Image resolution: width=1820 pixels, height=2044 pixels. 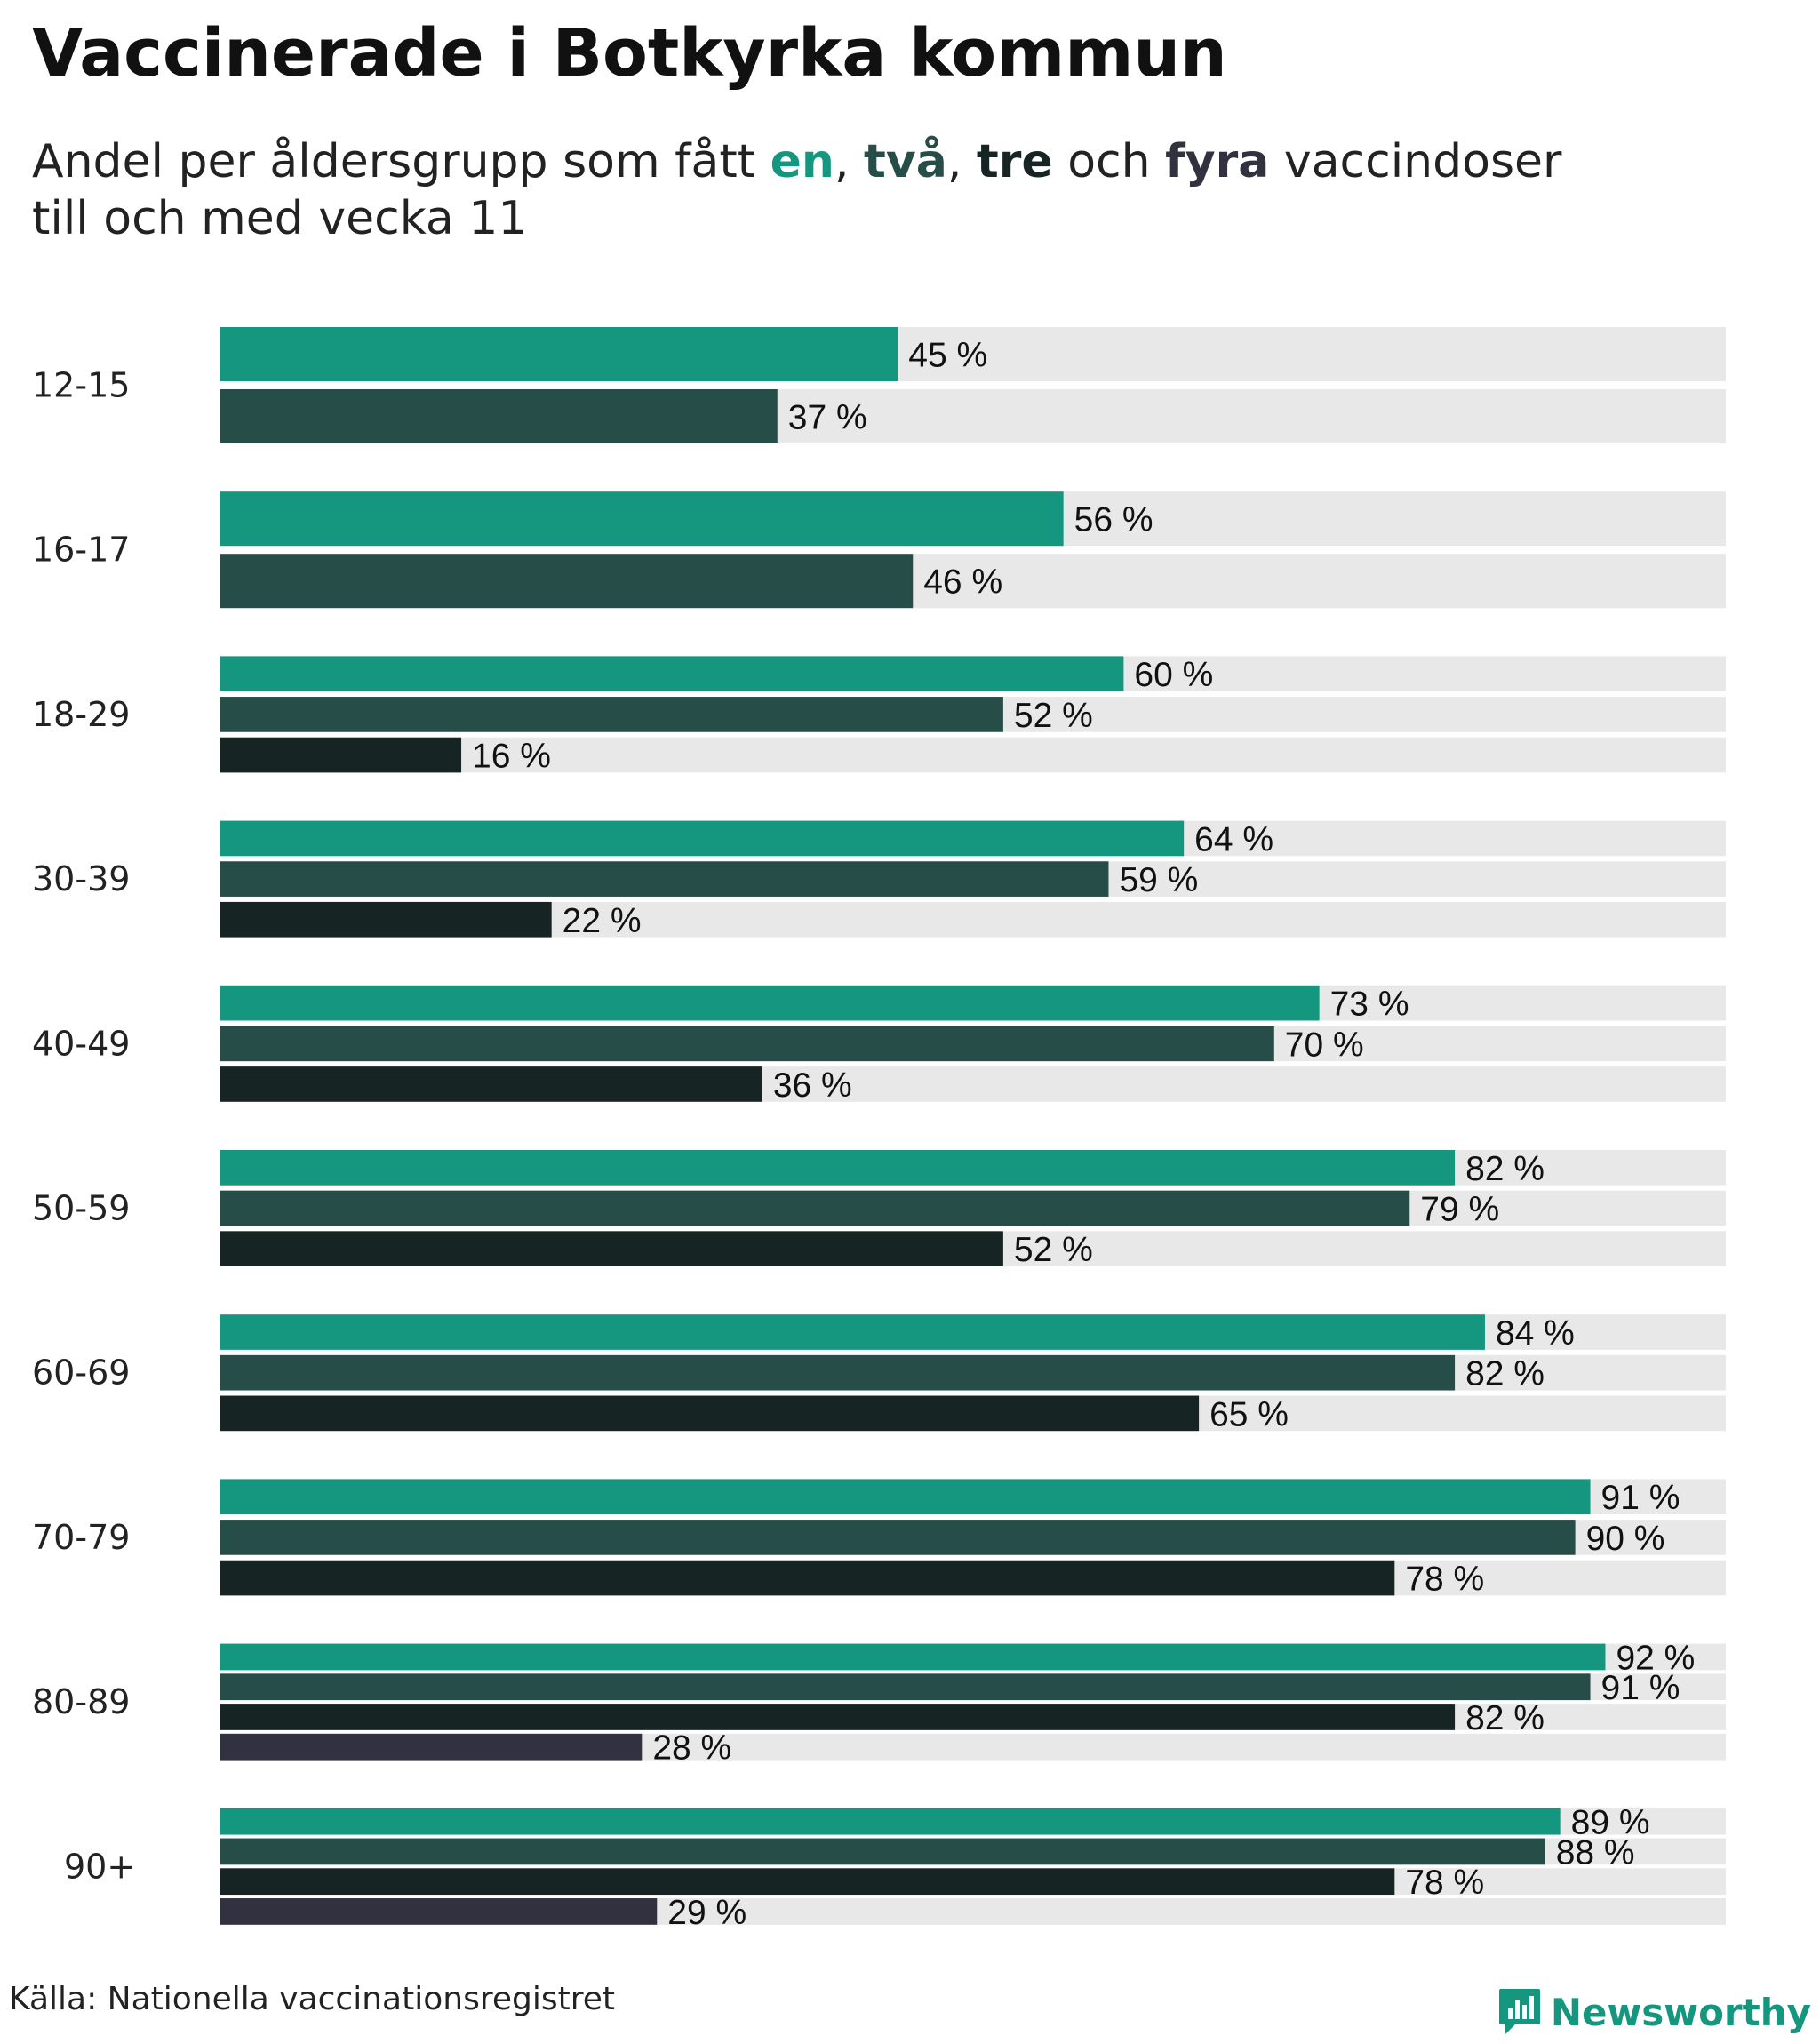 What do you see at coordinates (948, 356) in the screenshot?
I see `data-label: 45 %` at bounding box center [948, 356].